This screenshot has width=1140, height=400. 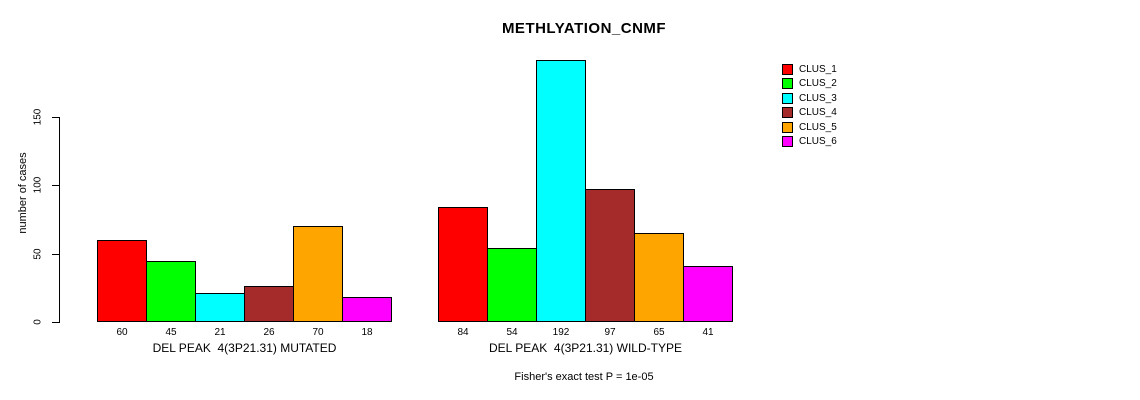 I want to click on legend-item: CLUS_1, so click(x=809, y=69).